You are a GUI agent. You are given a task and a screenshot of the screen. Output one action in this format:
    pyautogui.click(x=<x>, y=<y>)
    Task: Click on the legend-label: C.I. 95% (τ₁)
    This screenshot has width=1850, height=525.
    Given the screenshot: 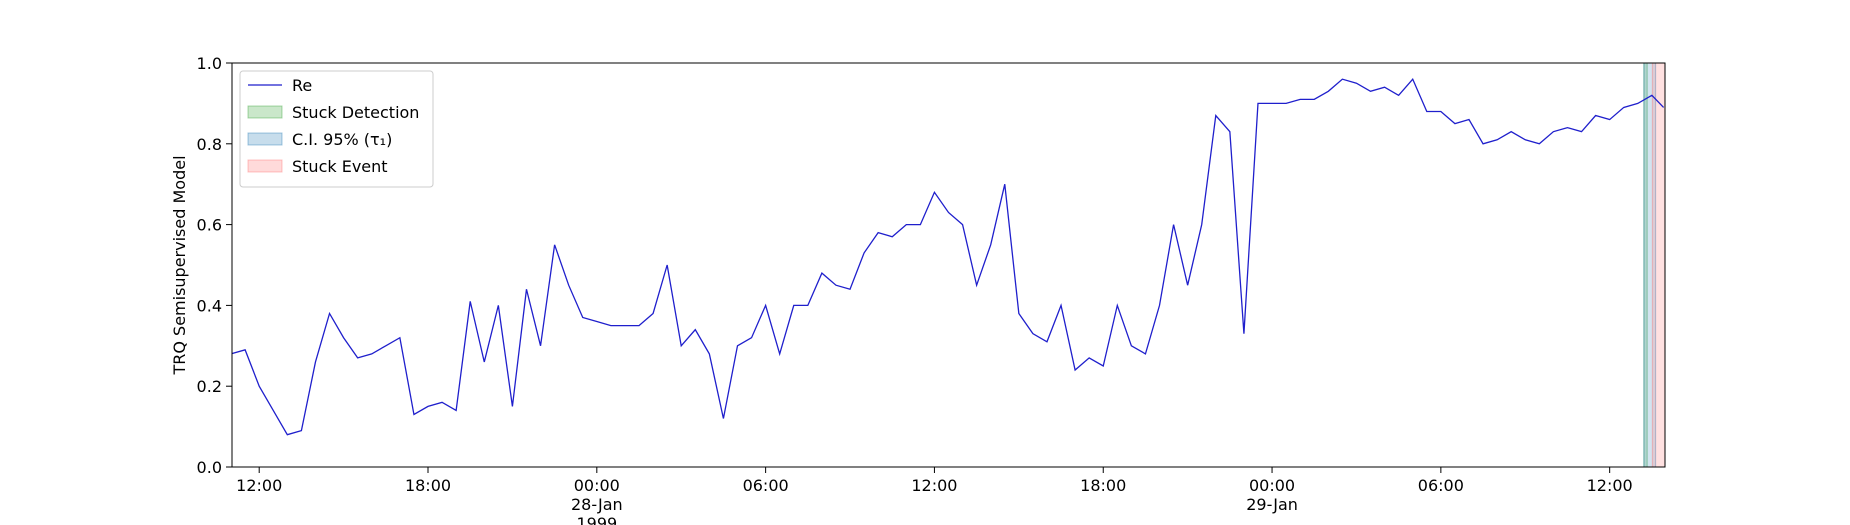 What is the action you would take?
    pyautogui.click(x=342, y=139)
    